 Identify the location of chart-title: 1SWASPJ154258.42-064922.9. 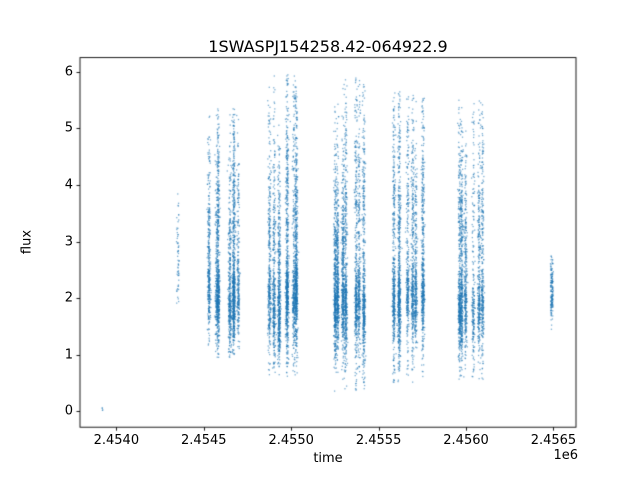
(328, 46).